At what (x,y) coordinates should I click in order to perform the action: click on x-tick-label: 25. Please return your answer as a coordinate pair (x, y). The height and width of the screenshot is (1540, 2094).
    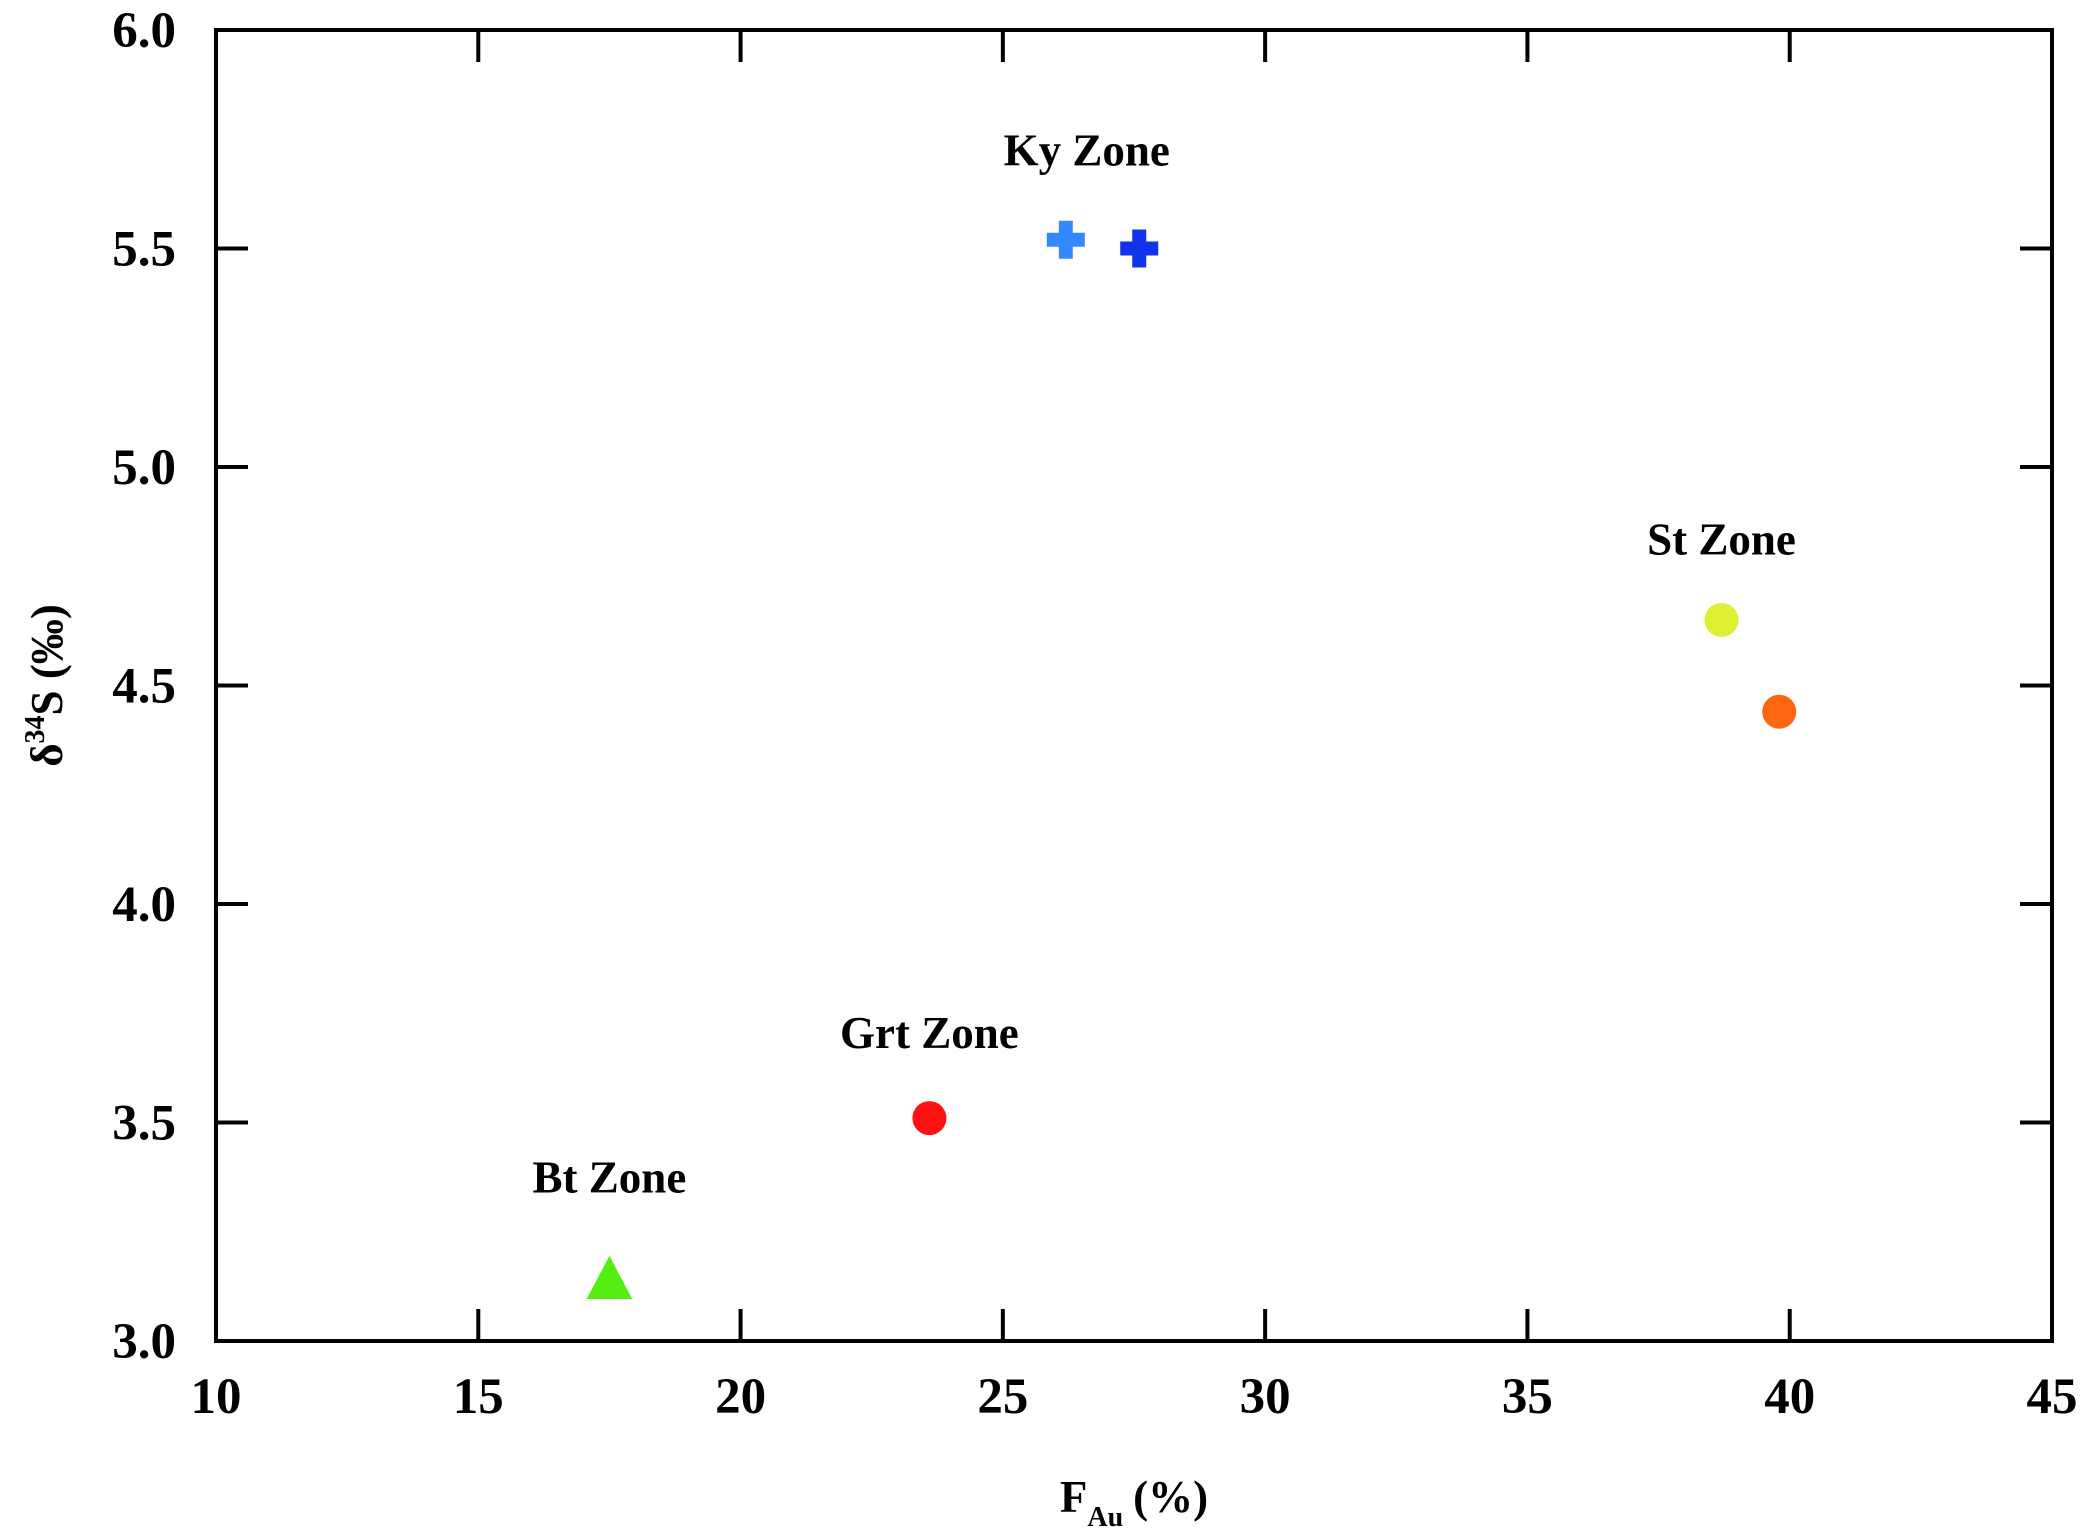
    Looking at the image, I should click on (1002, 1397).